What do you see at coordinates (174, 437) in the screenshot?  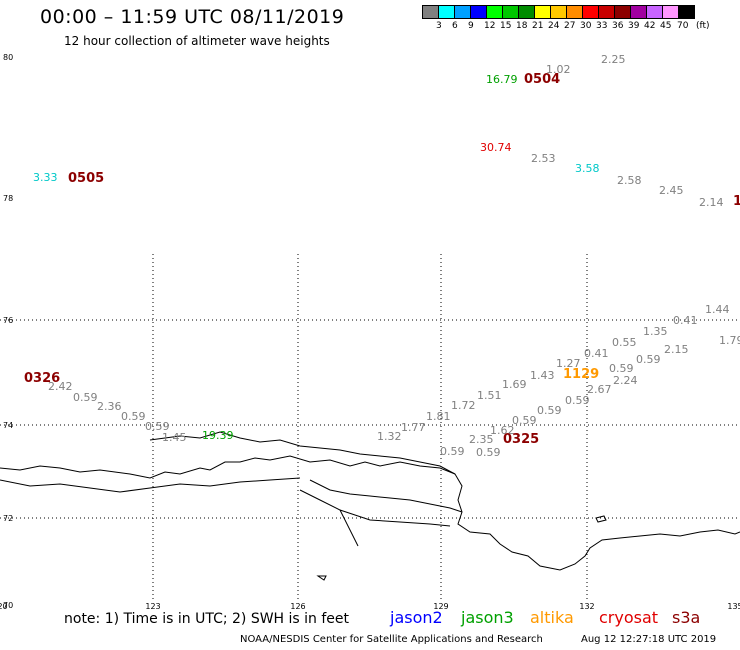 I see `wave-height-label: 1.45` at bounding box center [174, 437].